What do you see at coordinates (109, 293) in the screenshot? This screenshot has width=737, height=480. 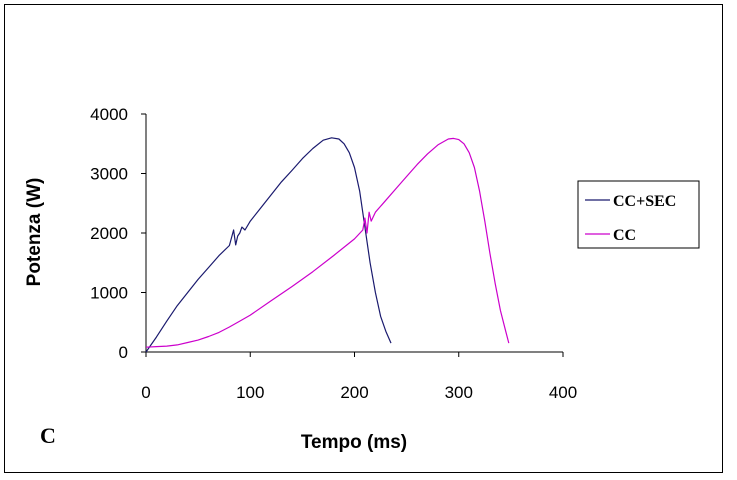 I see `y-tick-label: 1000` at bounding box center [109, 293].